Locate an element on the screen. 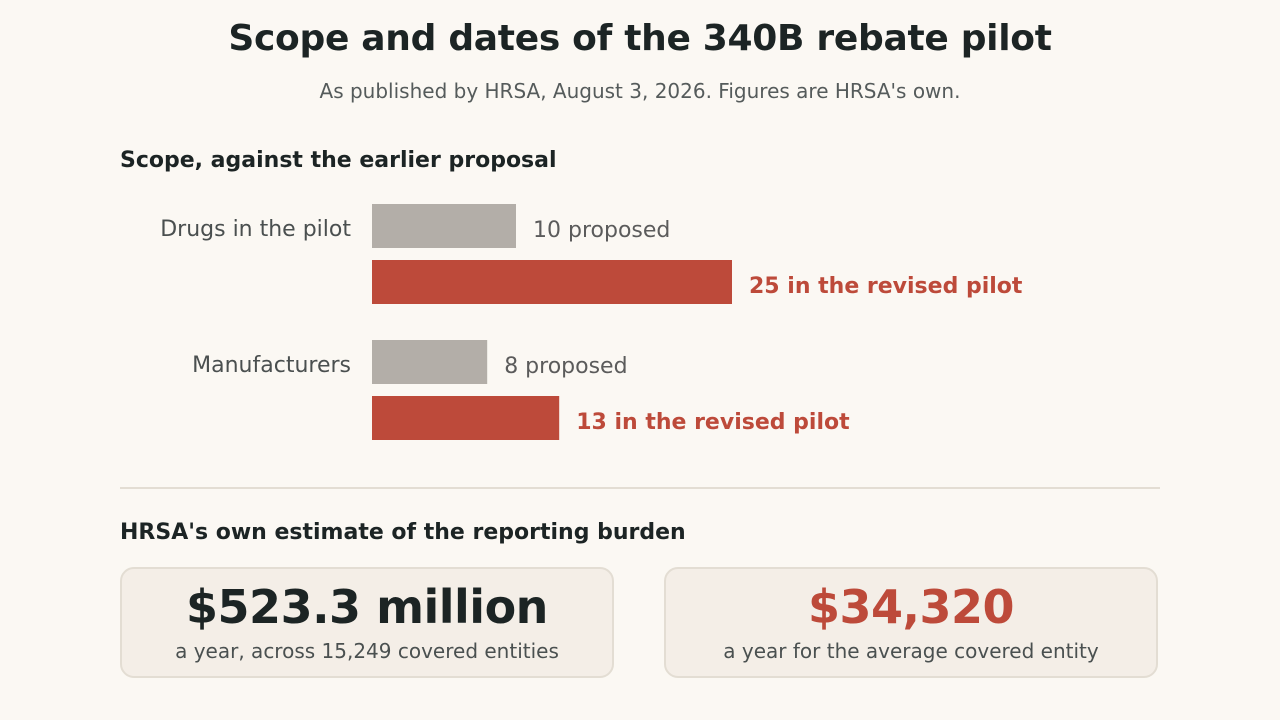  average-burden-value: $34,320 is located at coordinates (911, 607).